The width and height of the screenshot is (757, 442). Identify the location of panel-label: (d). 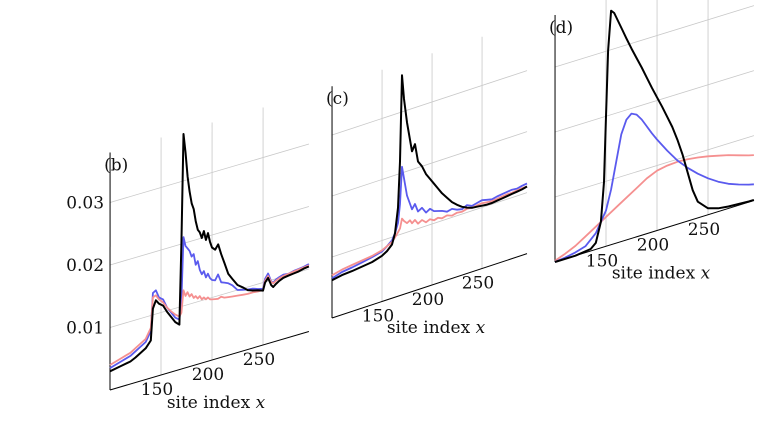
(561, 28).